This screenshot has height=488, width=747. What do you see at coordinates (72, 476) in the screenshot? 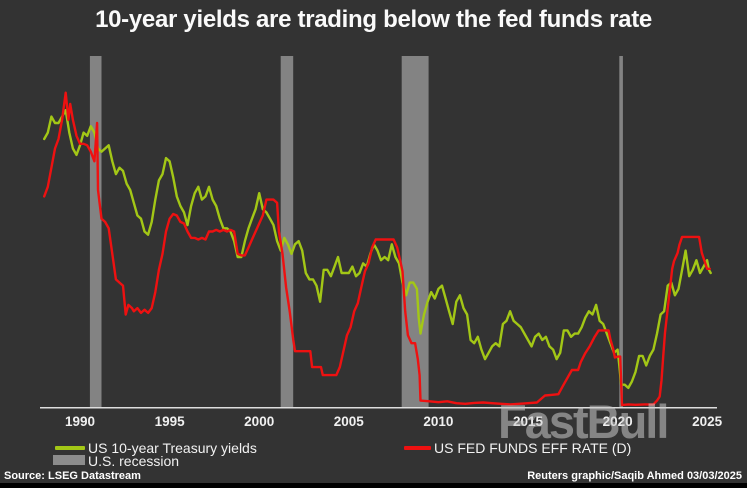
I see `source-note: Source: LSEG Datastream` at bounding box center [72, 476].